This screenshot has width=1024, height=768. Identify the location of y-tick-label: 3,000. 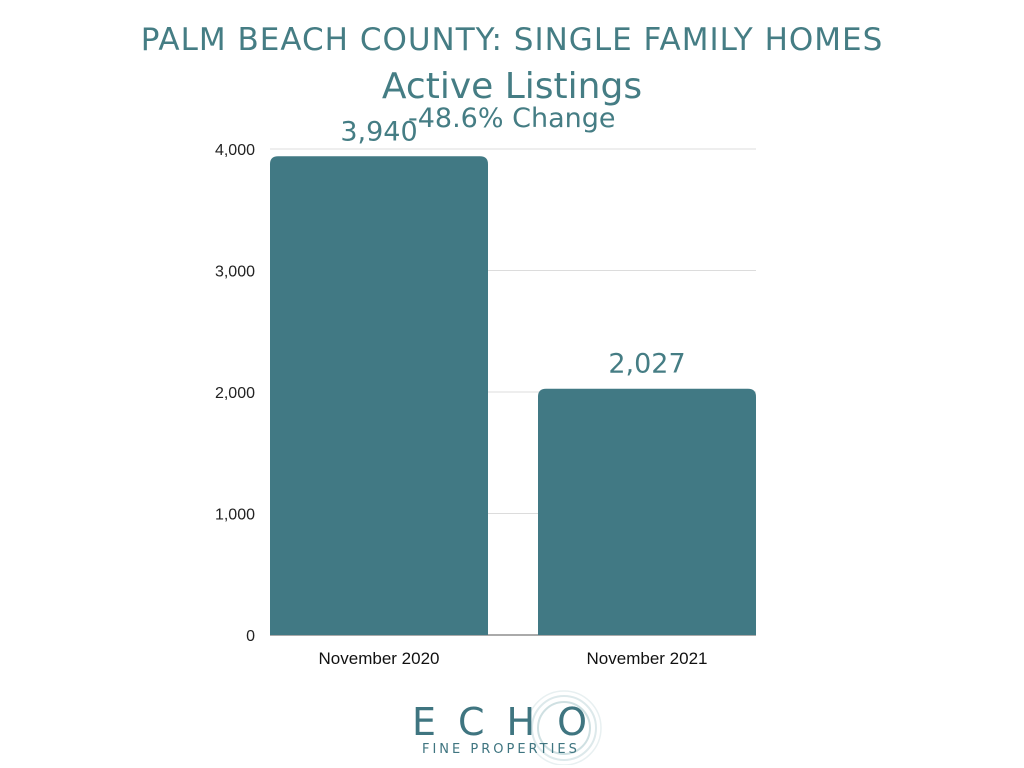
(235, 272).